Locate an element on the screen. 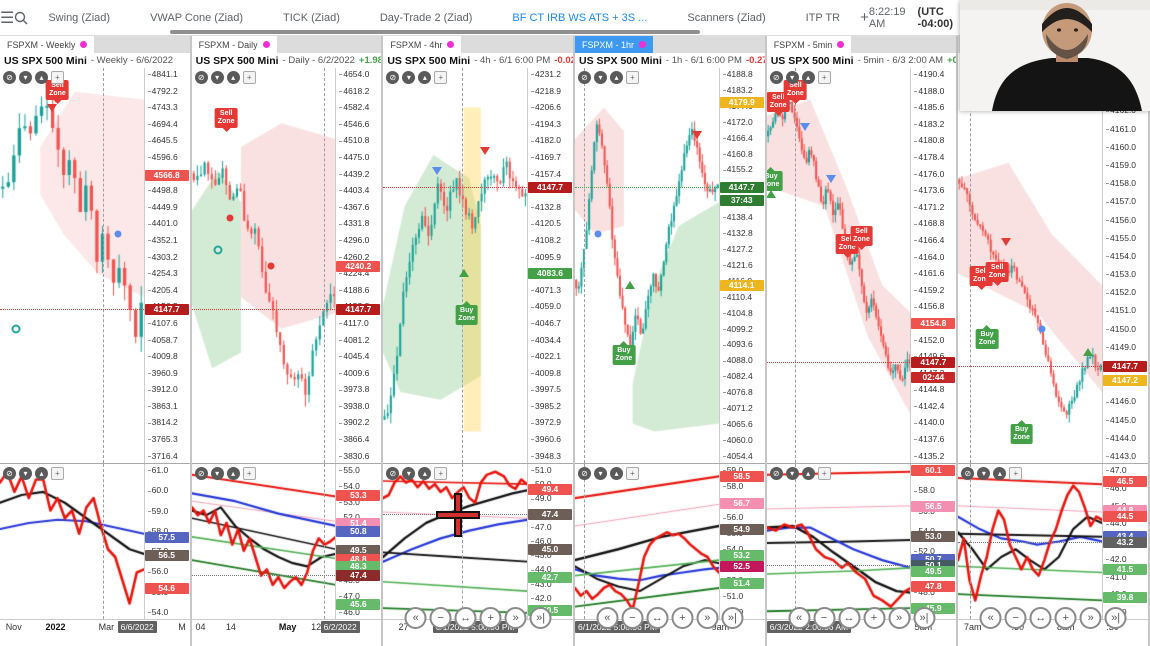  tab-scroll-indicator is located at coordinates (435, 32).